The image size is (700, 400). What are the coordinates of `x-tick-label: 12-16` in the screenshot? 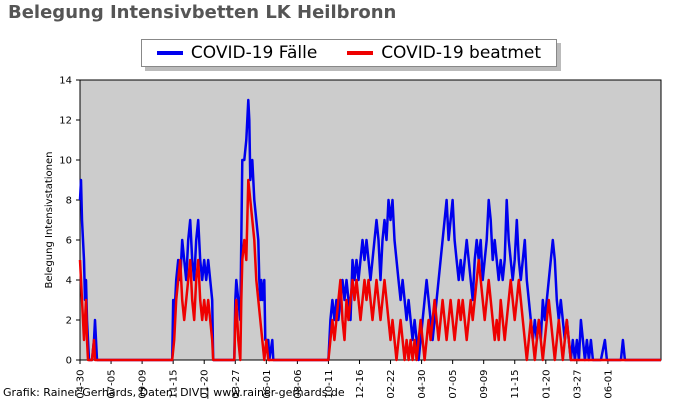 It's located at (360, 384).